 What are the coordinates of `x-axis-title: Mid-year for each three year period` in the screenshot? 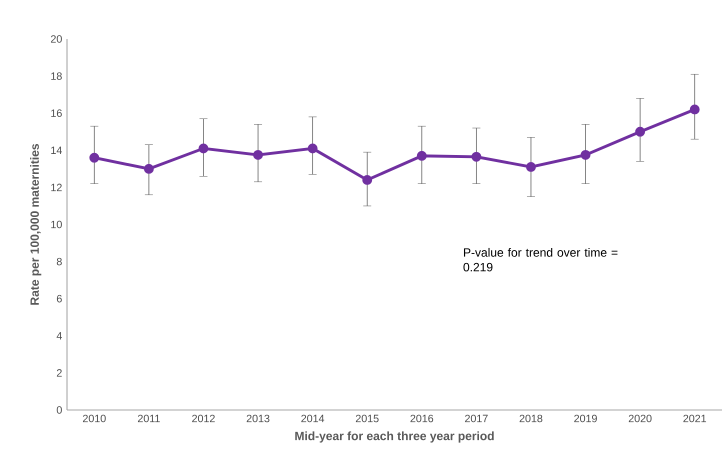 It's located at (394, 437).